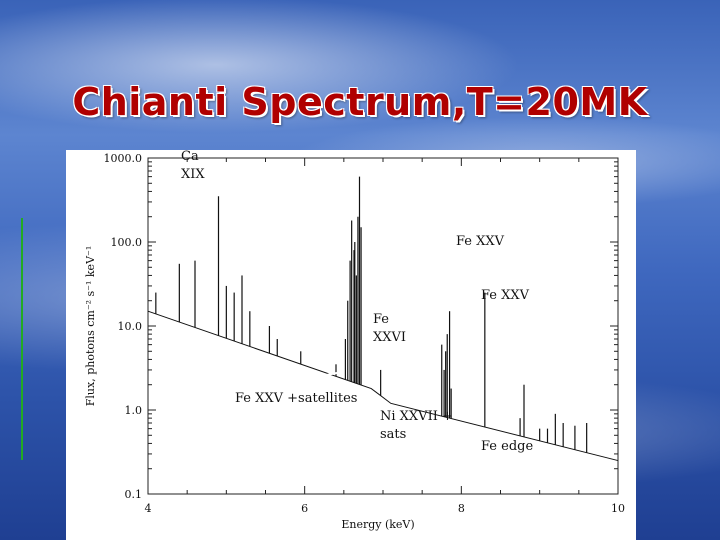  What do you see at coordinates (123, 158) in the screenshot?
I see `y-tick-label: 1000.0` at bounding box center [123, 158].